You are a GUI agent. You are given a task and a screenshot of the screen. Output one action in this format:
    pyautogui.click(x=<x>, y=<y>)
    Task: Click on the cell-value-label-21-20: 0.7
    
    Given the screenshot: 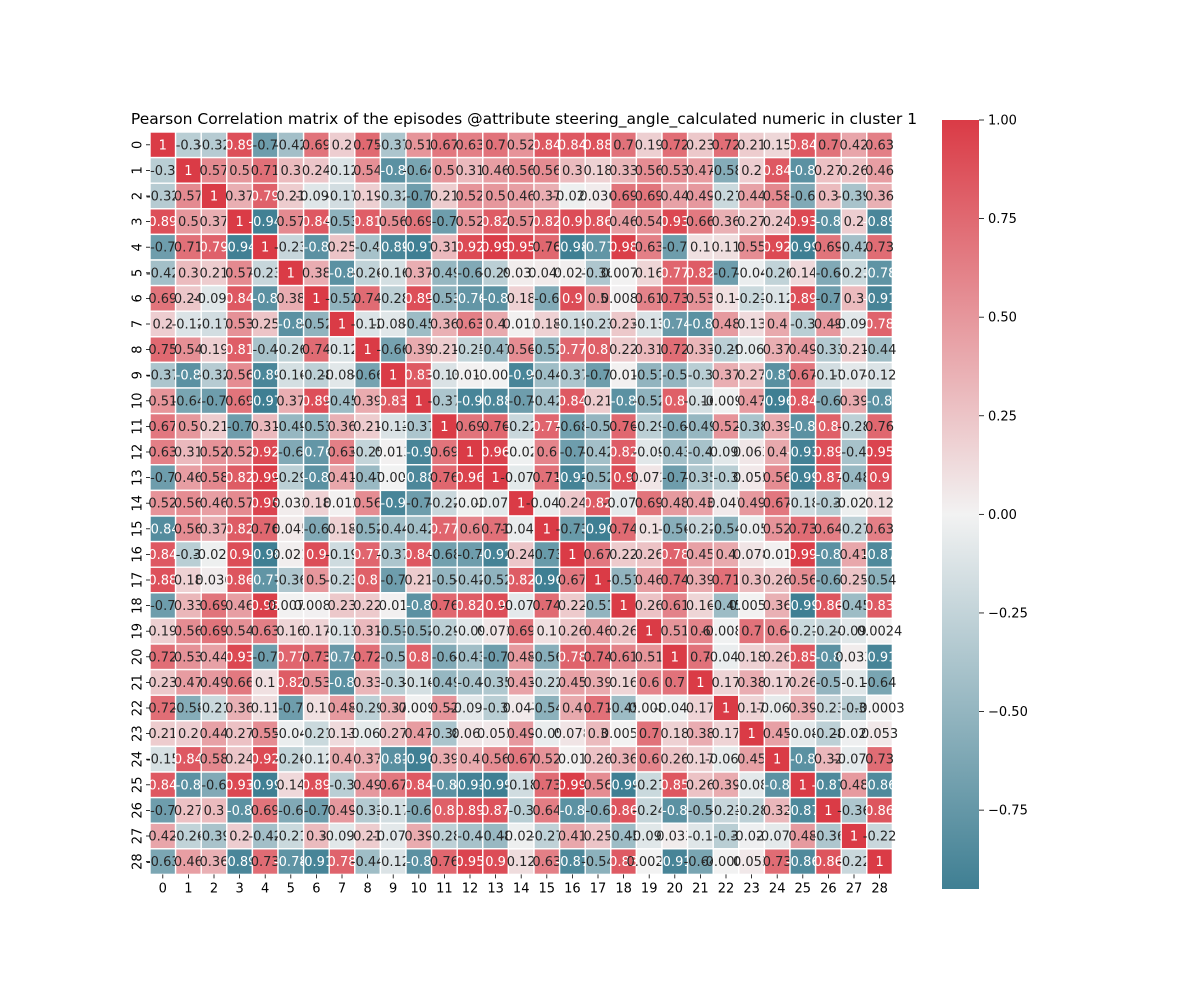 What is the action you would take?
    pyautogui.click(x=674, y=683)
    